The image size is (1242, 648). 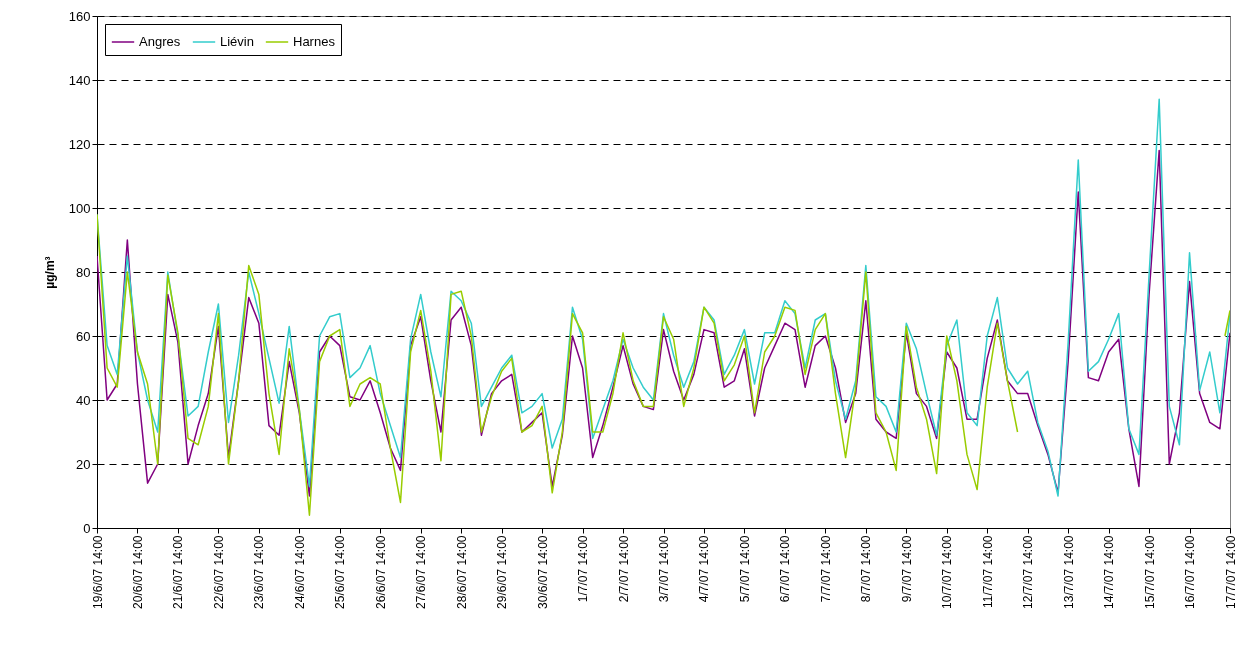 I want to click on x-tick-label: 19/6/07 14:00, so click(x=97, y=572).